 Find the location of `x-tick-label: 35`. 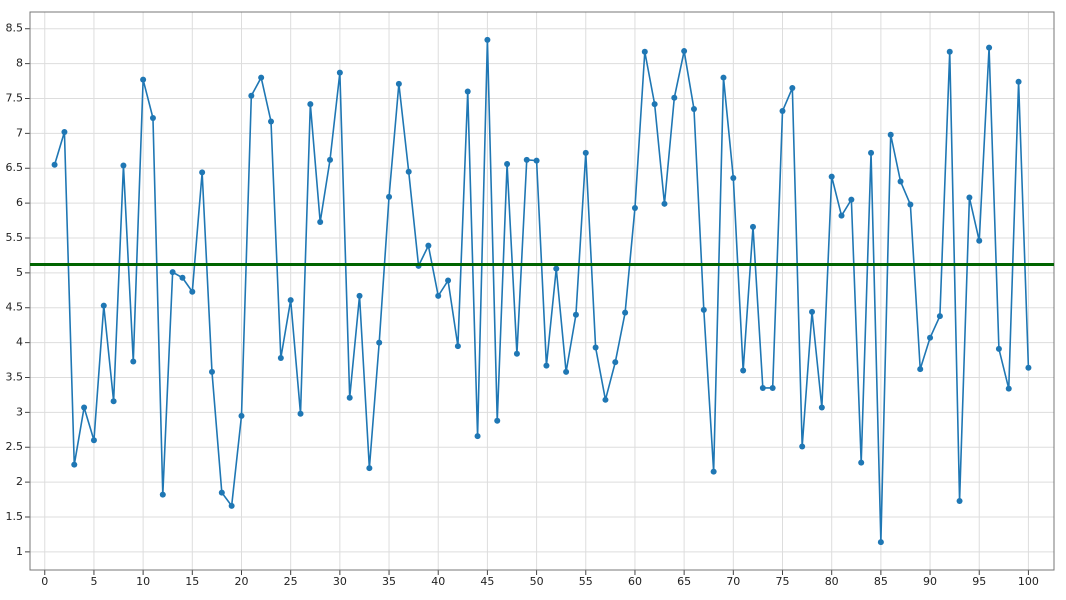

x-tick-label: 35 is located at coordinates (389, 581).